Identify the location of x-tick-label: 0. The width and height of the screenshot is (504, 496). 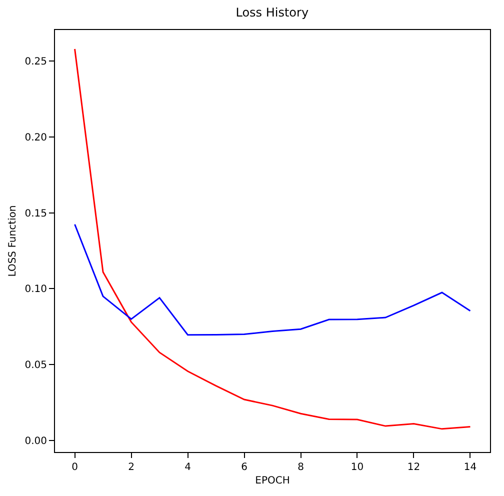
(75, 467).